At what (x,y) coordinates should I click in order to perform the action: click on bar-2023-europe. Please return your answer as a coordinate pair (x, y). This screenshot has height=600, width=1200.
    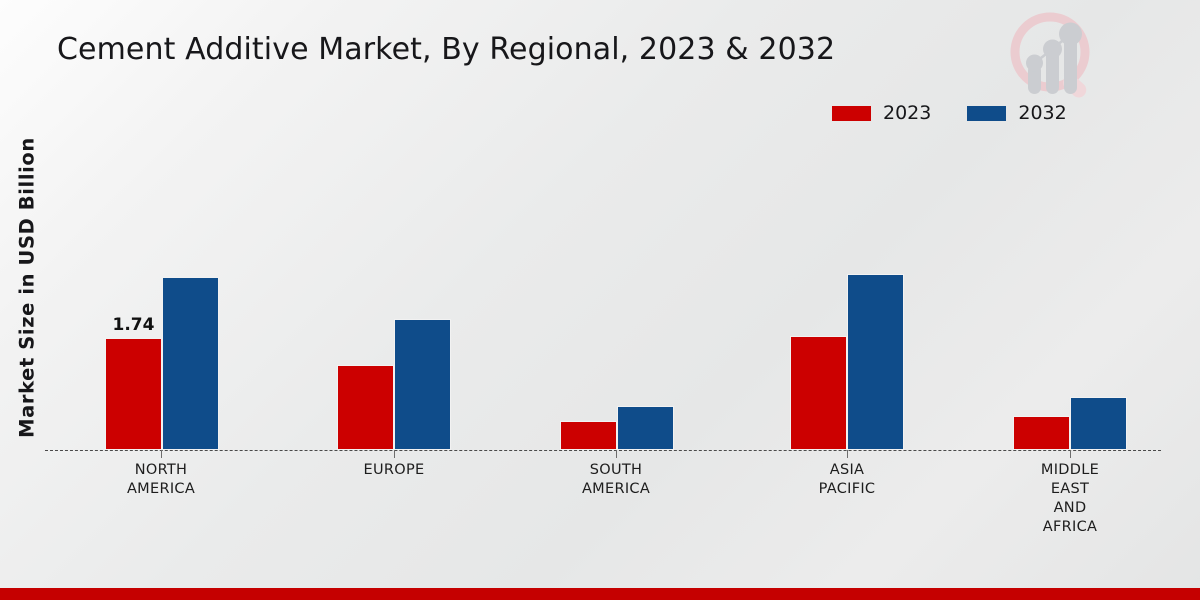
    Looking at the image, I should click on (365, 407).